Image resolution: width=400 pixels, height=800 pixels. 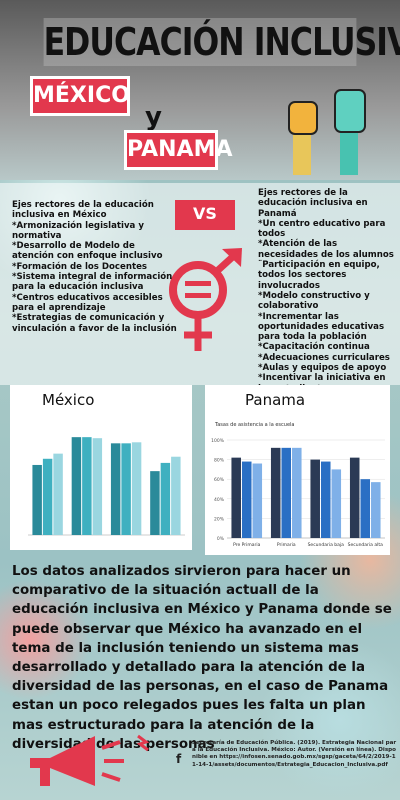 I want to click on y-tick-label: 100%, so click(x=218, y=441).